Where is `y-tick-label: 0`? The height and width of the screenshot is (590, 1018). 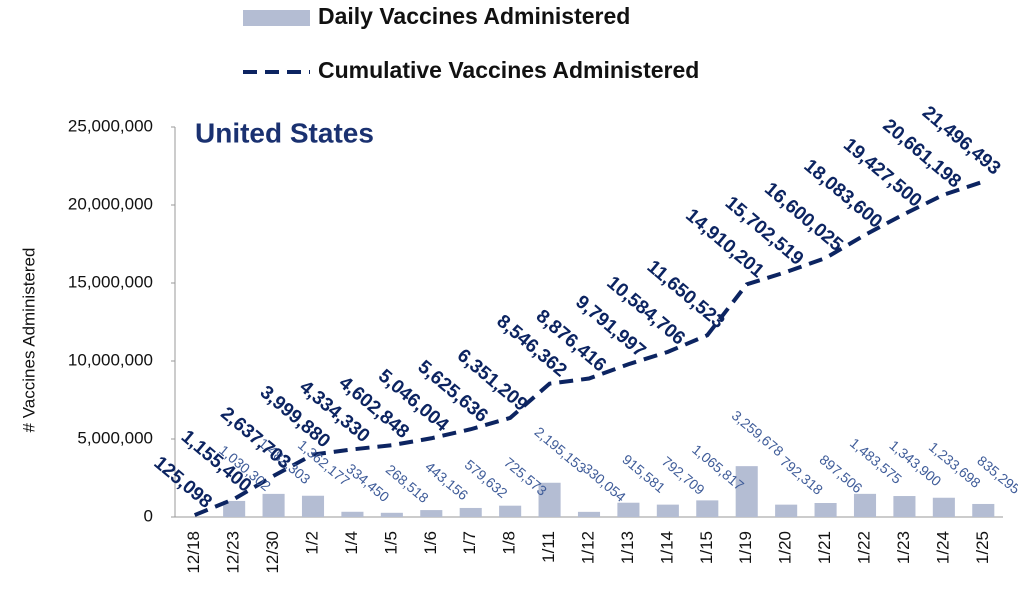
y-tick-label: 0 is located at coordinates (148, 515).